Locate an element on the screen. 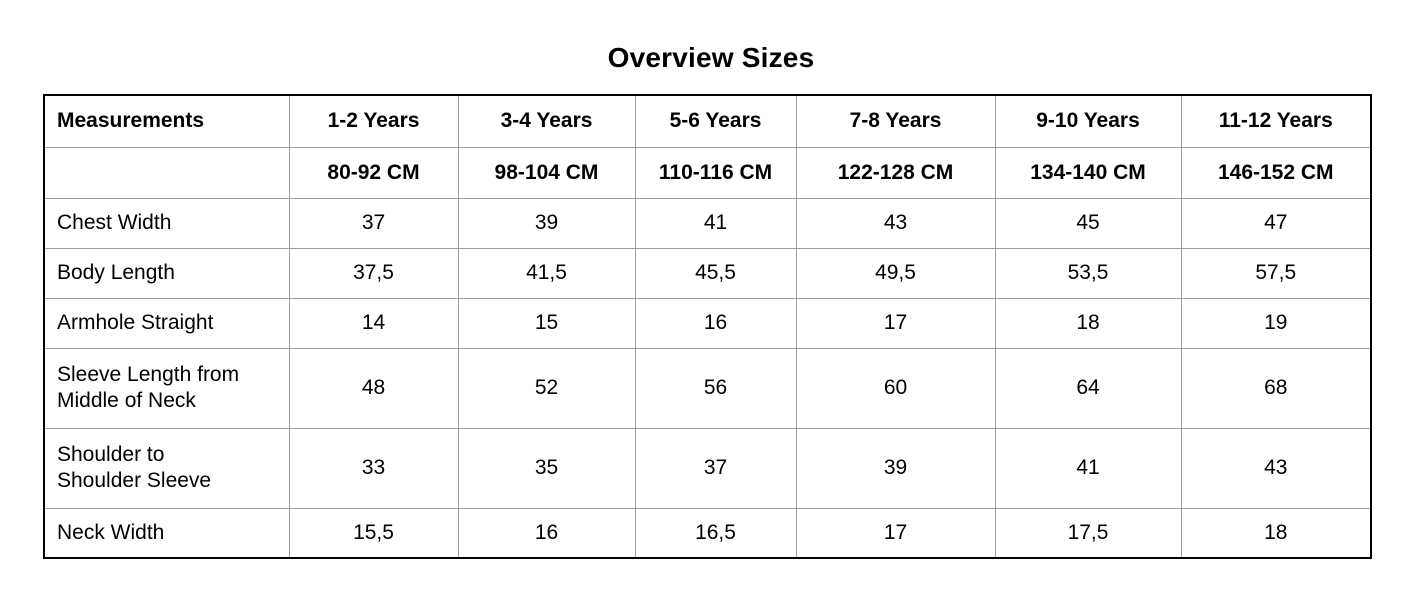  cell-value: 19 is located at coordinates (1276, 323).